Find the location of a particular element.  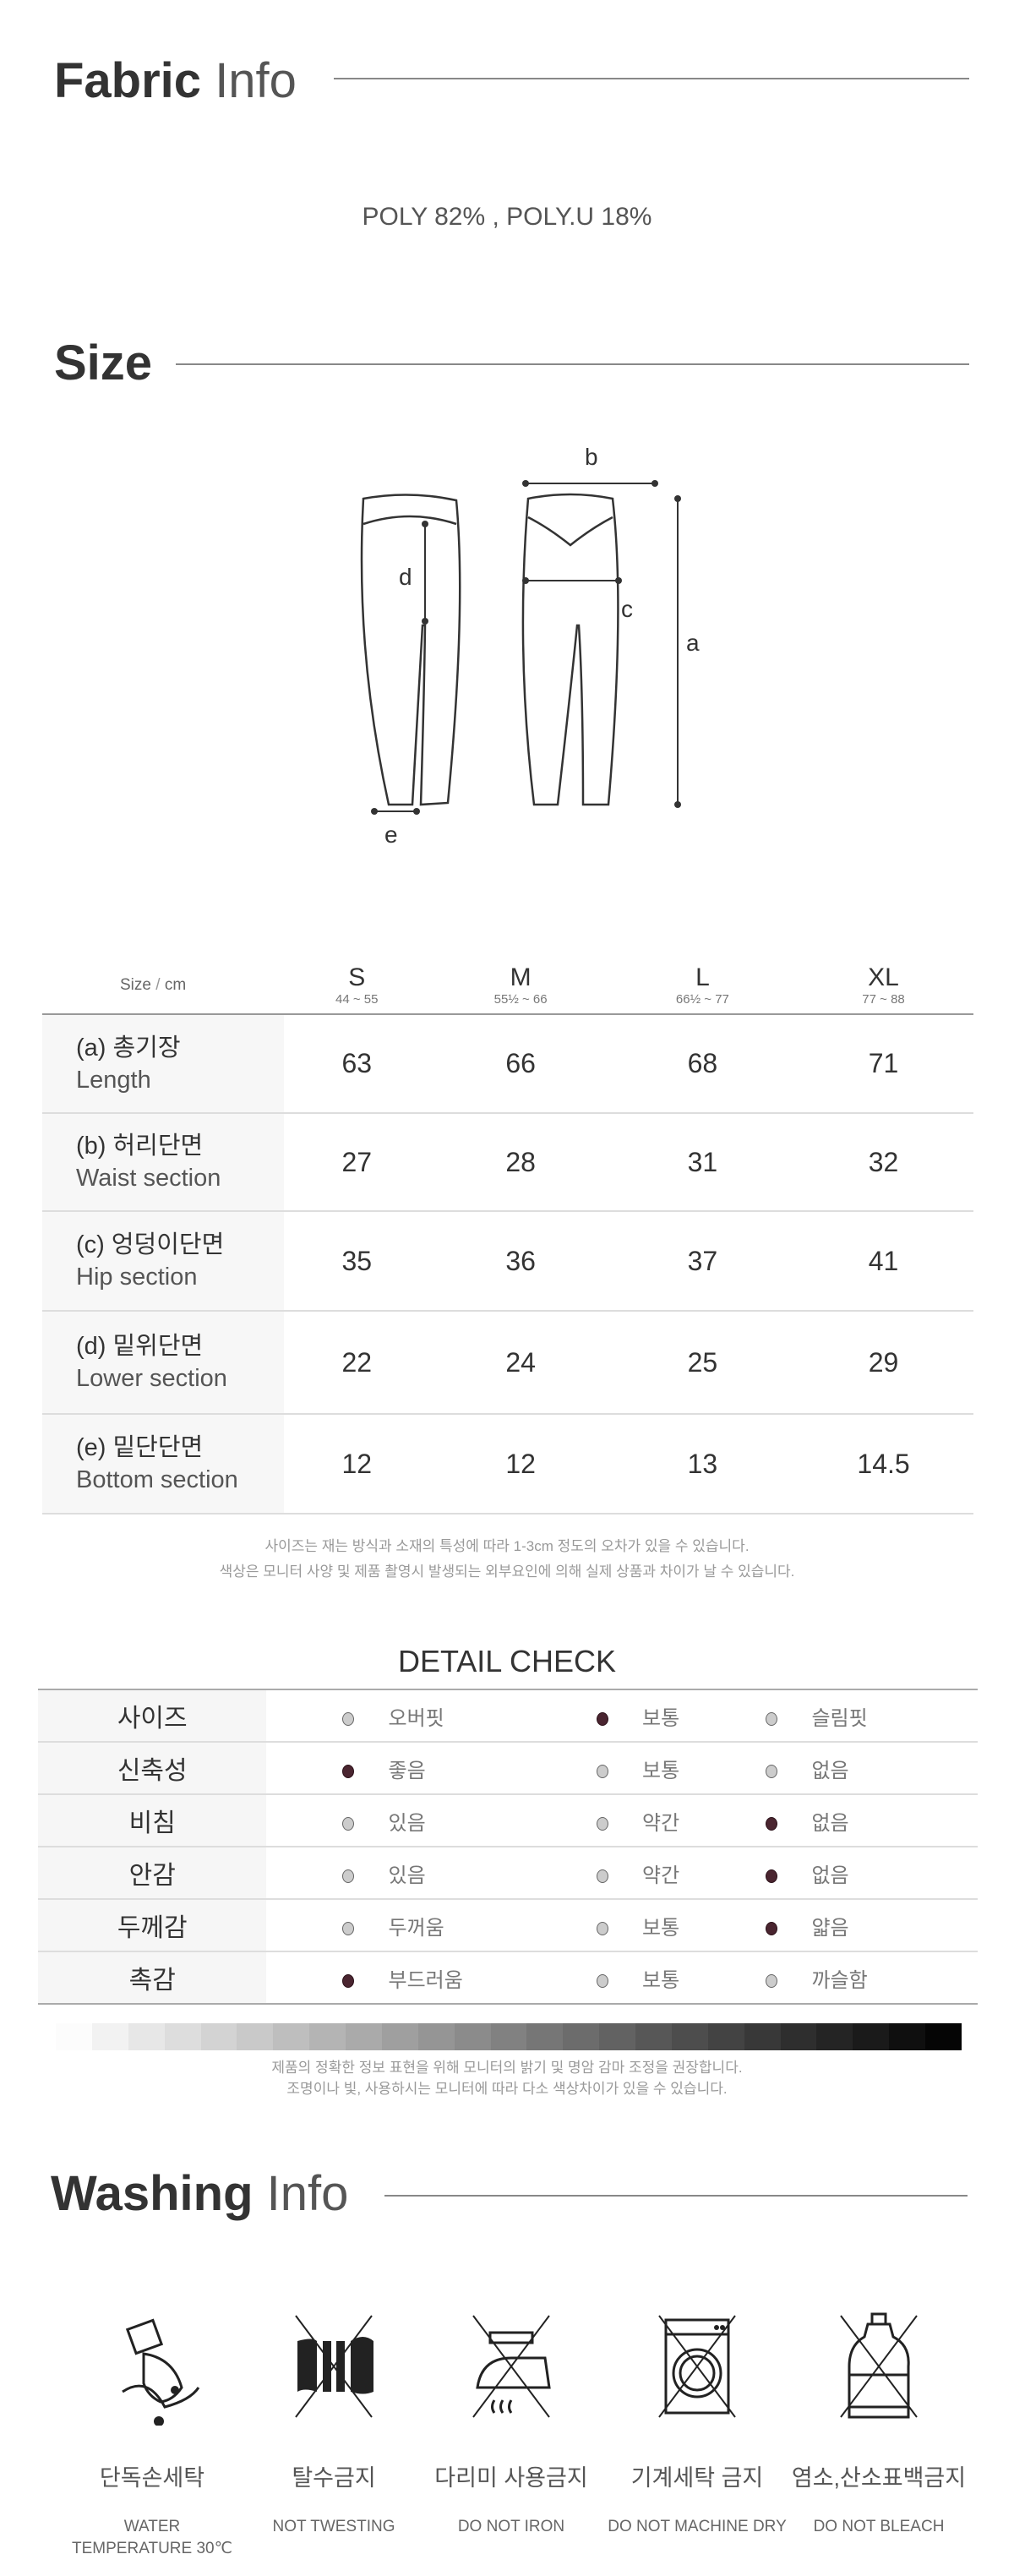

measurement-value: 36 is located at coordinates (520, 1261).